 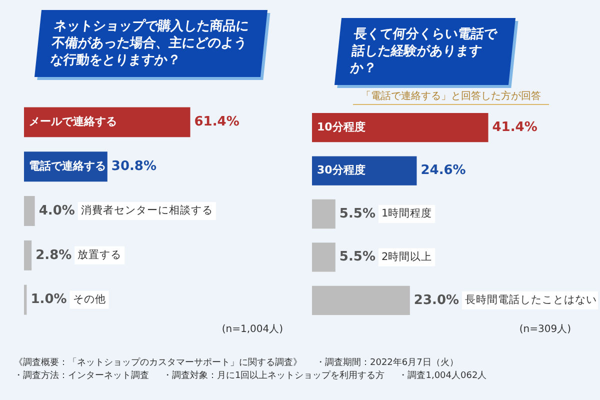 What do you see at coordinates (146, 210) in the screenshot?
I see `category-label: 消費者センターに相談する` at bounding box center [146, 210].